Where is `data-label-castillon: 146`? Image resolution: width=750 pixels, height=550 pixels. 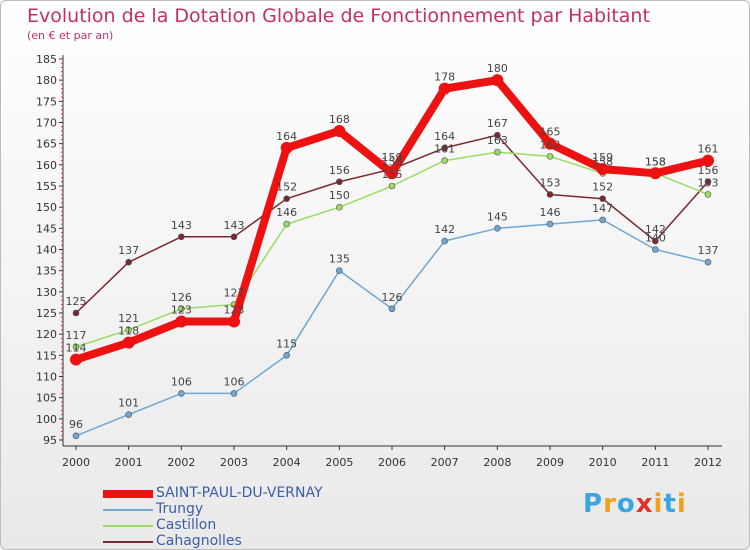
data-label-castillon: 146 is located at coordinates (286, 212).